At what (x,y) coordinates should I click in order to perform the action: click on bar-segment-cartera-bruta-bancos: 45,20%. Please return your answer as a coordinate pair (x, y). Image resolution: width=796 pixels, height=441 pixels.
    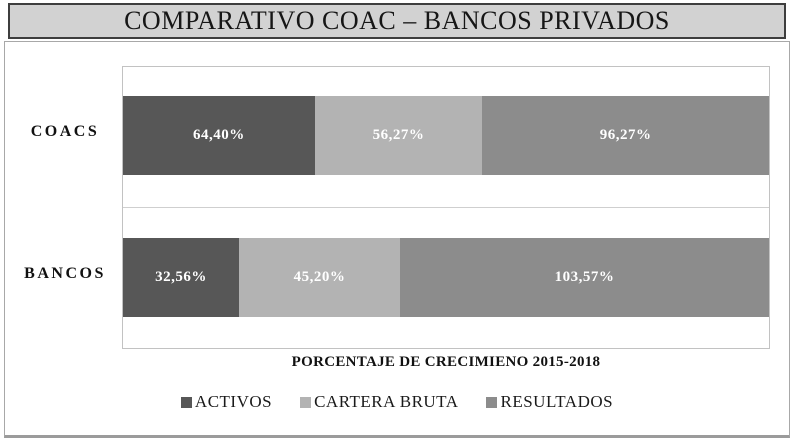
    Looking at the image, I should click on (320, 277).